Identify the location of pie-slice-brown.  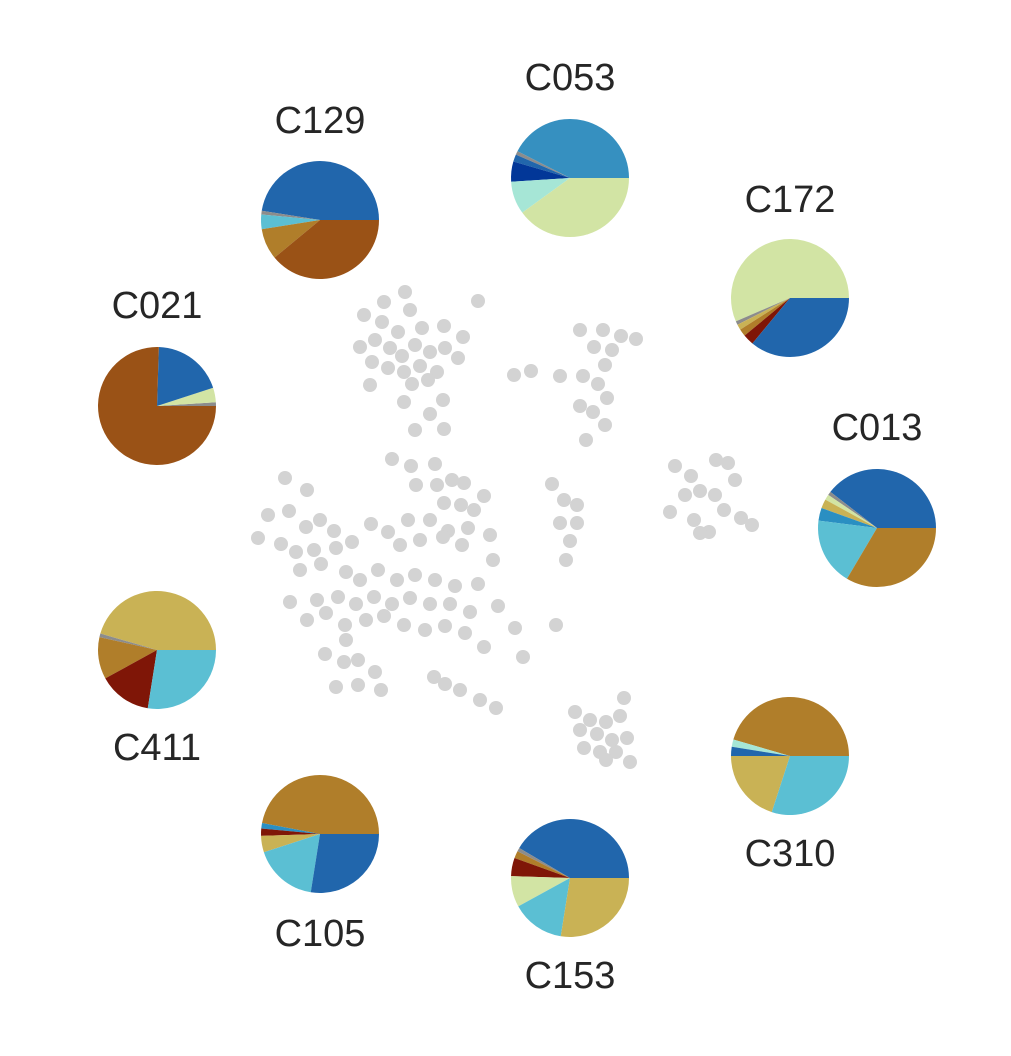
(326, 250).